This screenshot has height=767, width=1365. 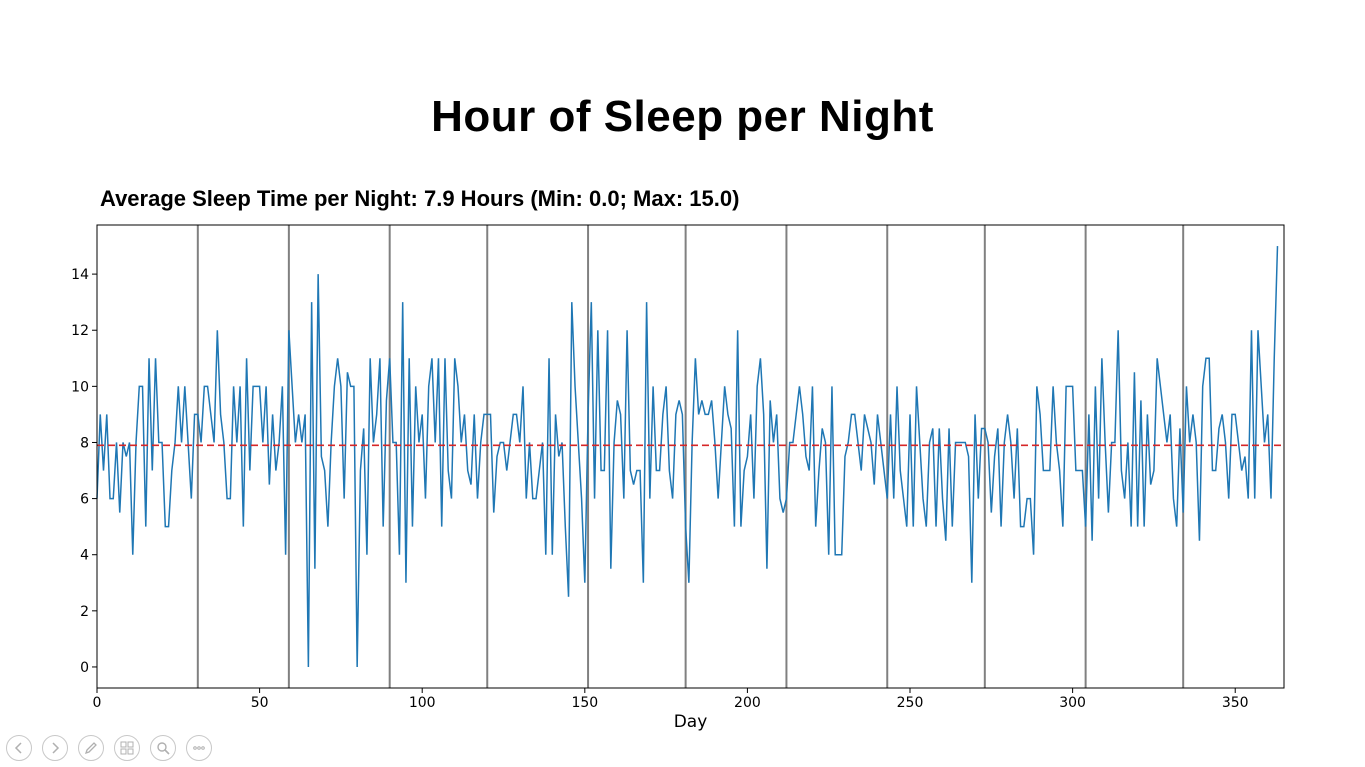 I want to click on x-tick-label: 300, so click(x=1072, y=703).